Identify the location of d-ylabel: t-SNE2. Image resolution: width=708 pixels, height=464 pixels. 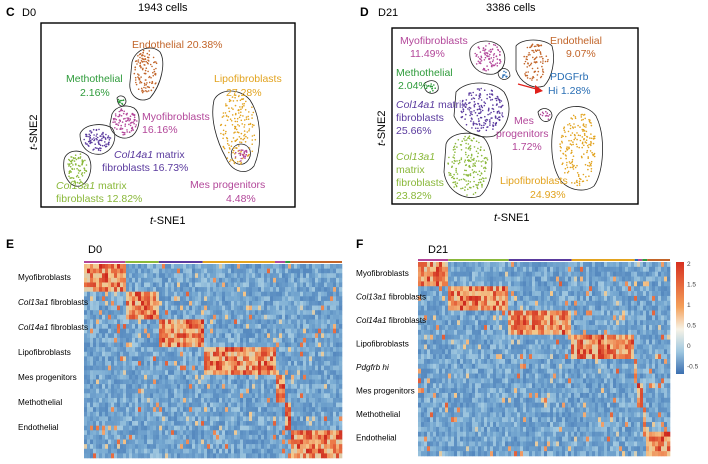
(382, 128).